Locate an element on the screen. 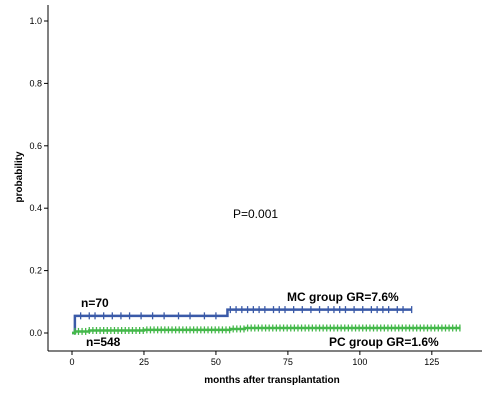 Image resolution: width=500 pixels, height=400 pixels. x-tick-label: 125 is located at coordinates (431, 362).